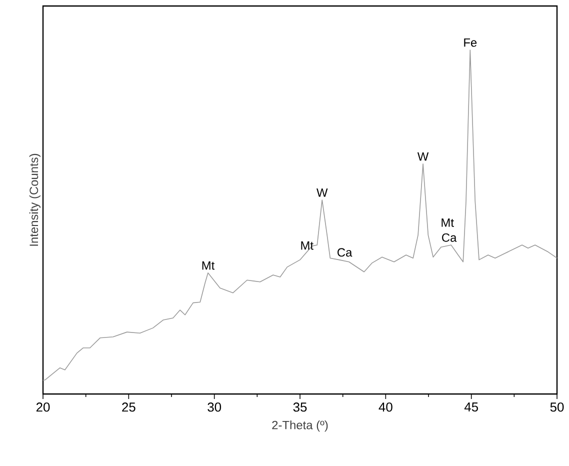  What do you see at coordinates (471, 407) in the screenshot?
I see `x-tick-label: 45` at bounding box center [471, 407].